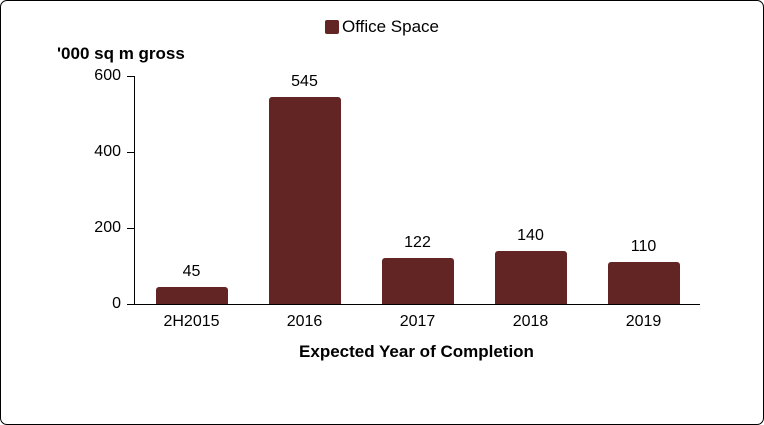  What do you see at coordinates (530, 277) in the screenshot?
I see `bar-2018` at bounding box center [530, 277].